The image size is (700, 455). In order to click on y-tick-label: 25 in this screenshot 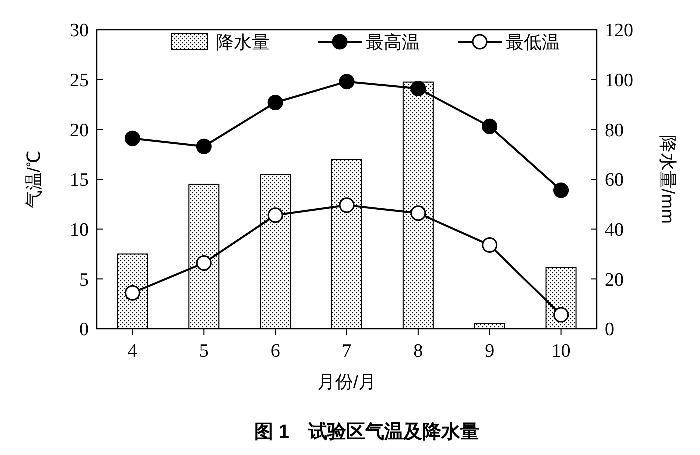, I will do `click(79, 81)`.